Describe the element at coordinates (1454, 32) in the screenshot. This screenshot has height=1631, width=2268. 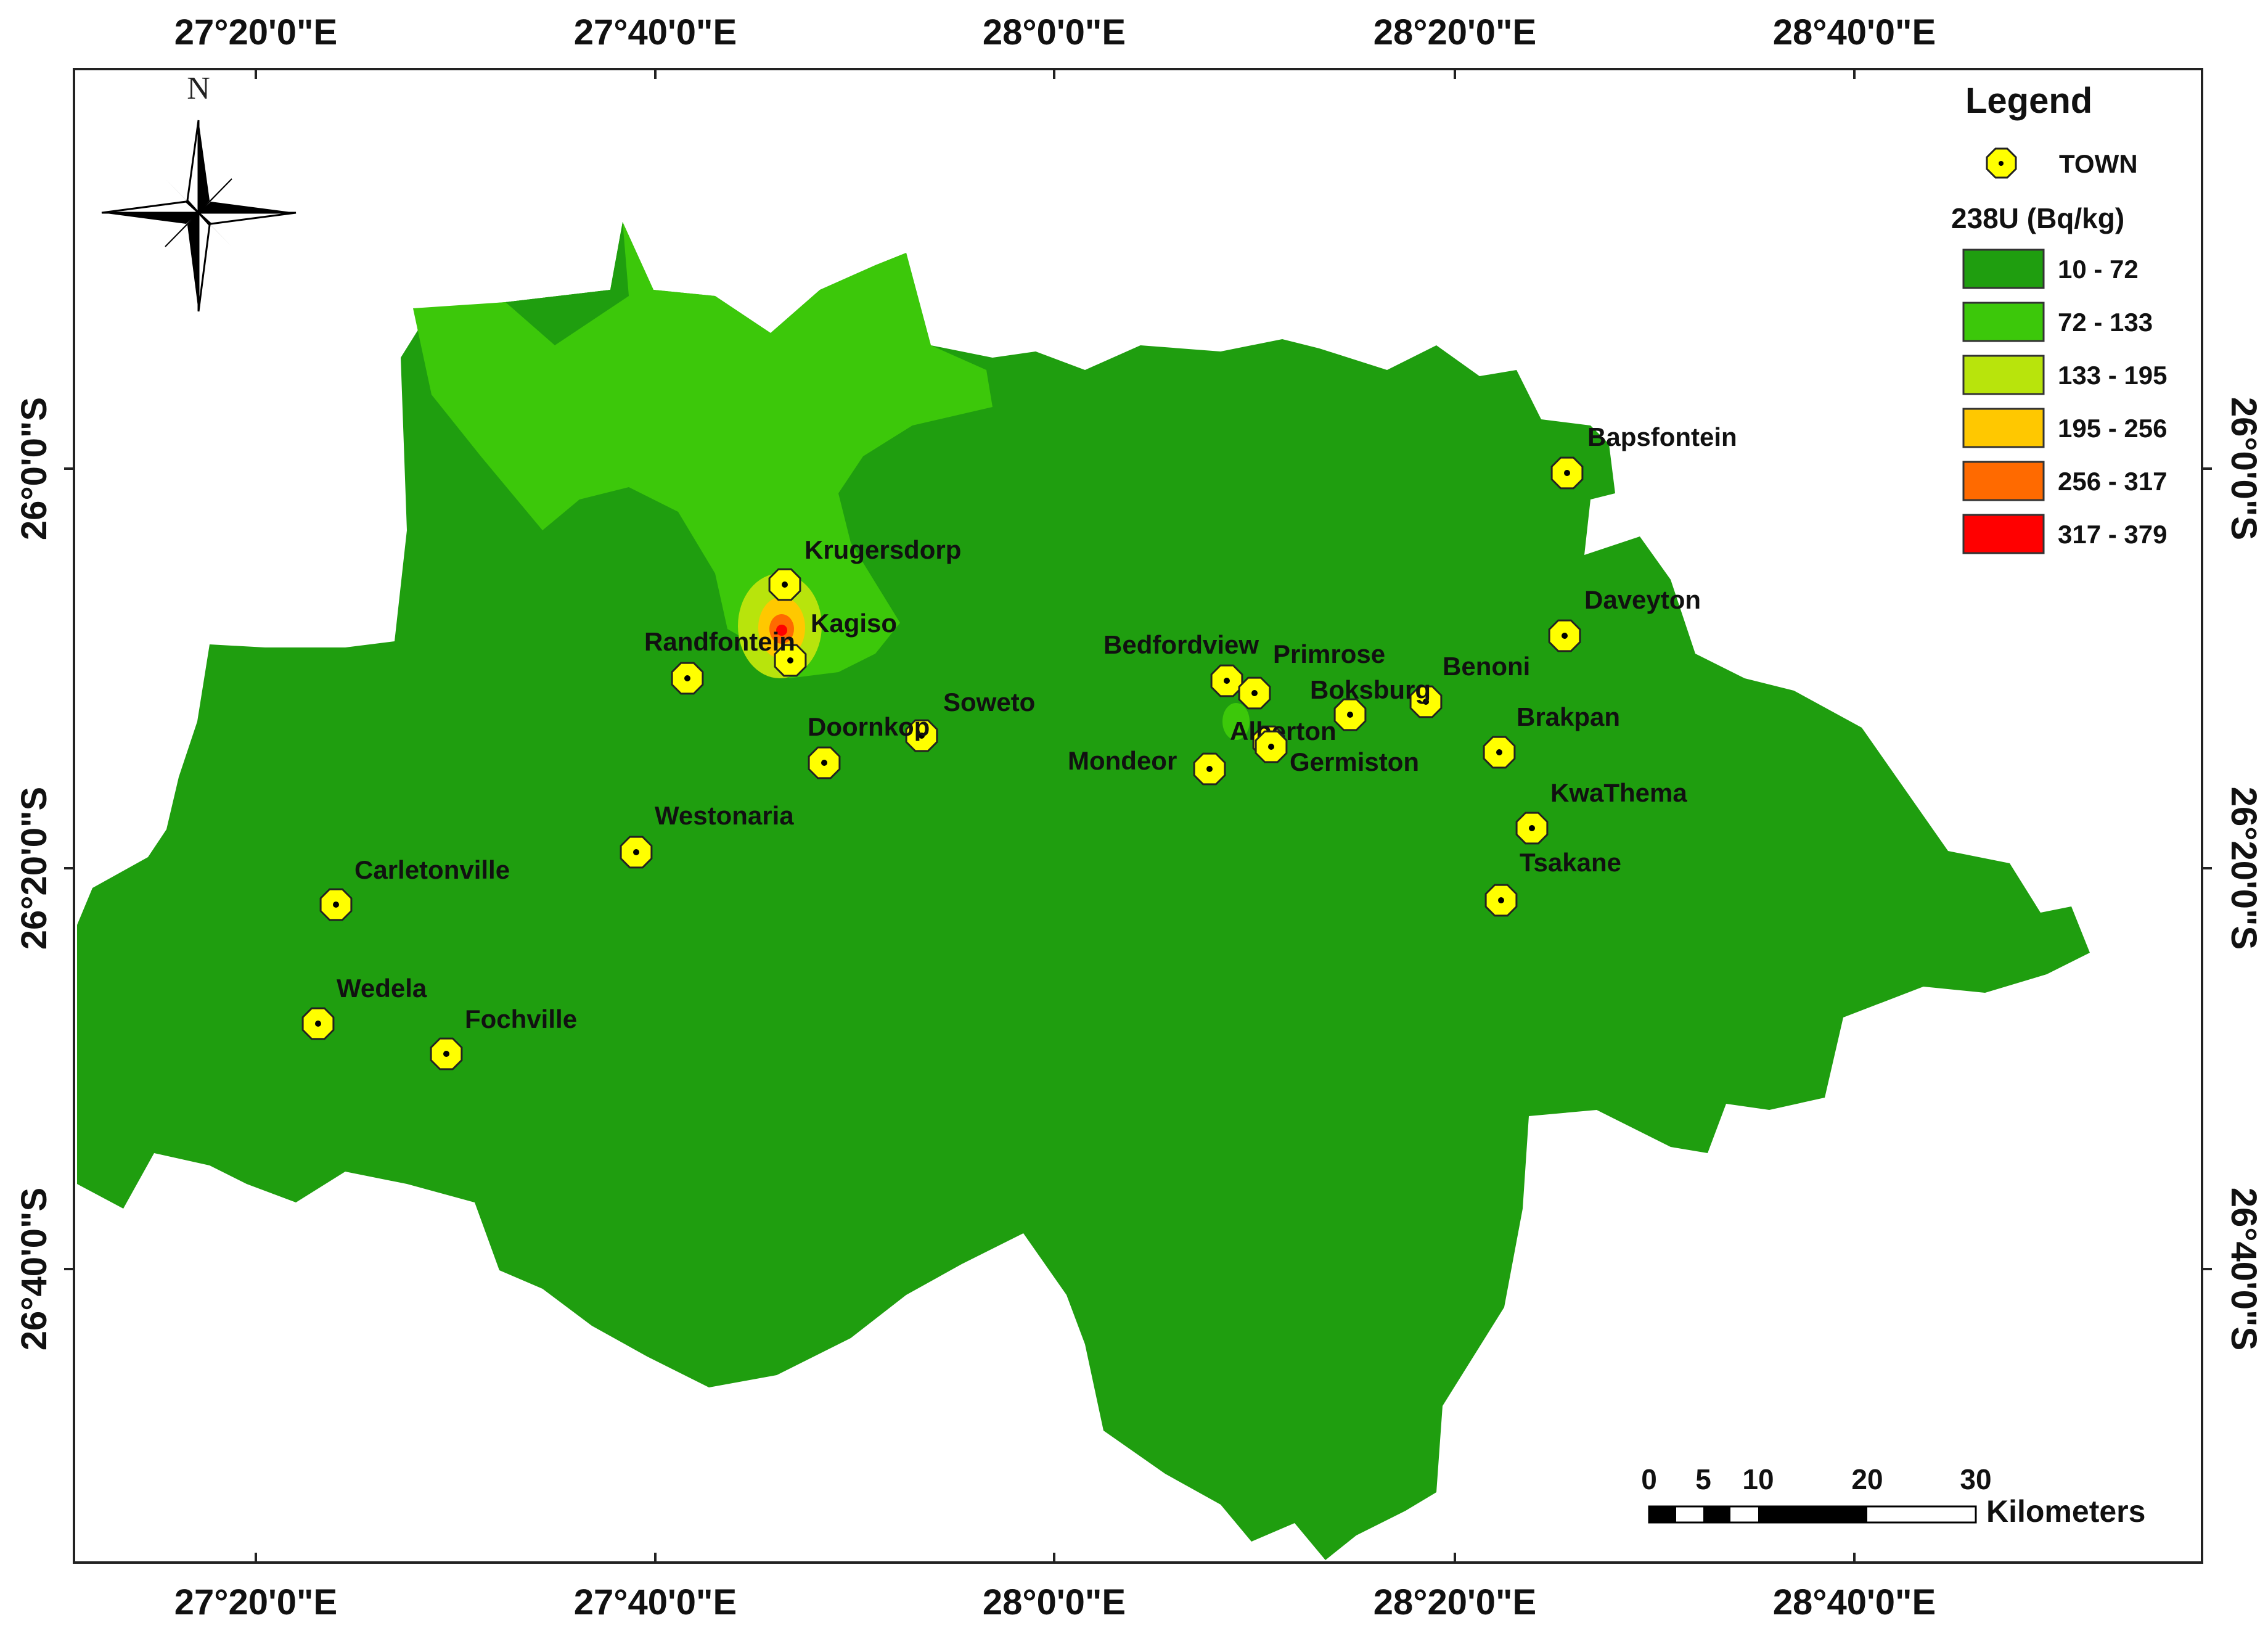
I see `top-tick-label: 28°20'0"E` at that location.